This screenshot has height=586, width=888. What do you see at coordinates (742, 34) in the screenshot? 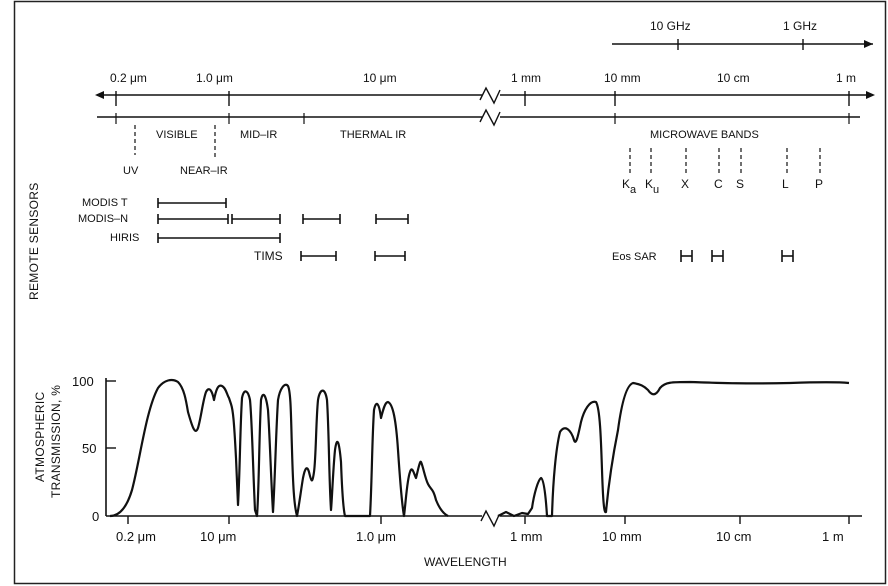
I see `frequency-scale: 10 GHz 1 GHz` at bounding box center [742, 34].